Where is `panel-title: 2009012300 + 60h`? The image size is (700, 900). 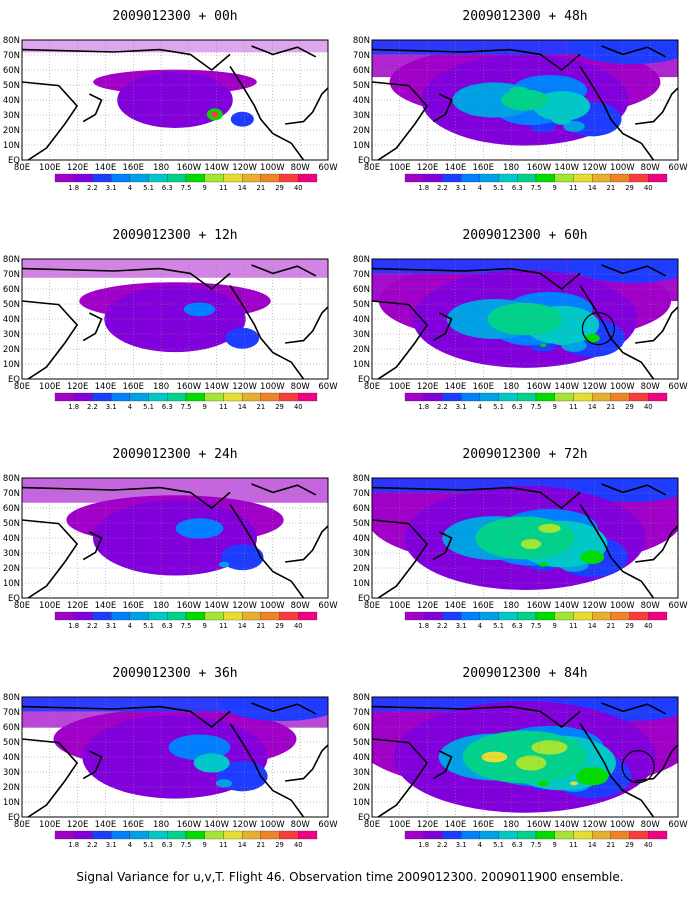 panel-title: 2009012300 + 60h is located at coordinates (524, 235).